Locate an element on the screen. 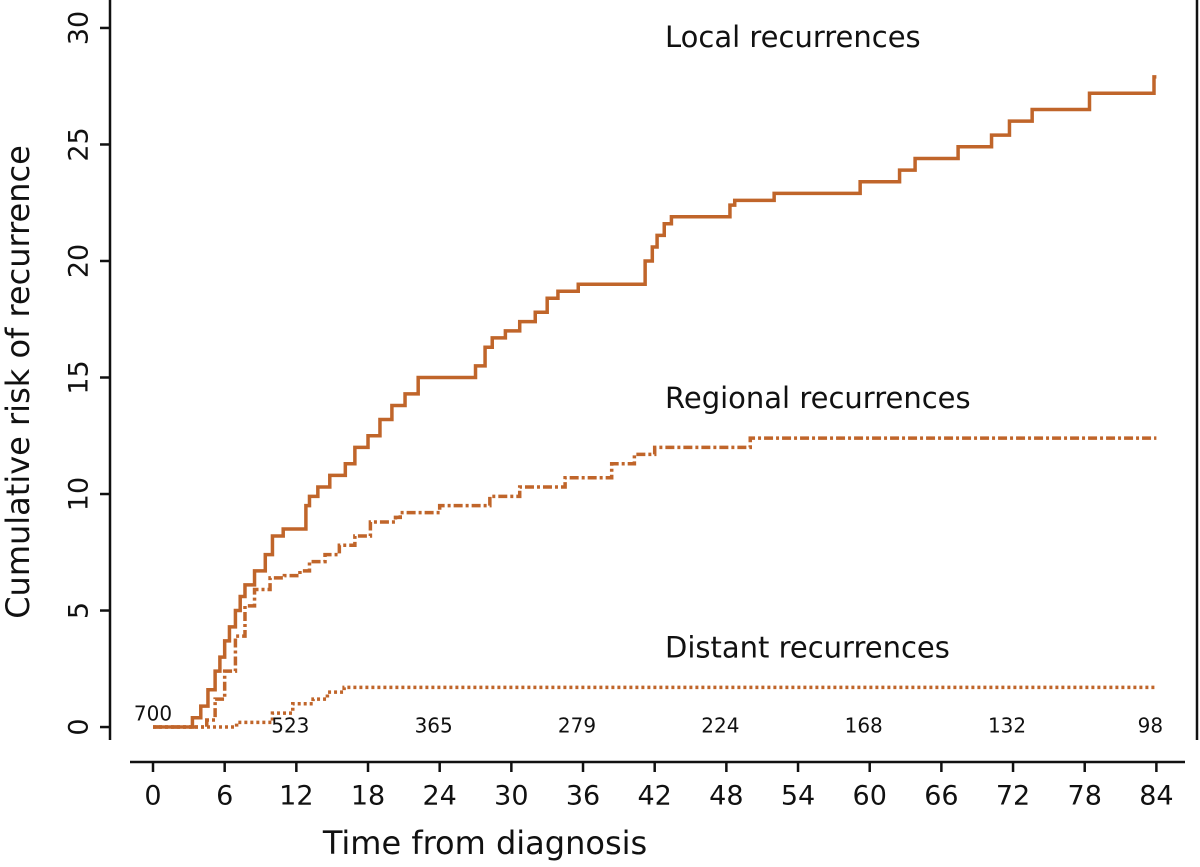 The height and width of the screenshot is (867, 1200). number-at-risk: 365 is located at coordinates (434, 726).